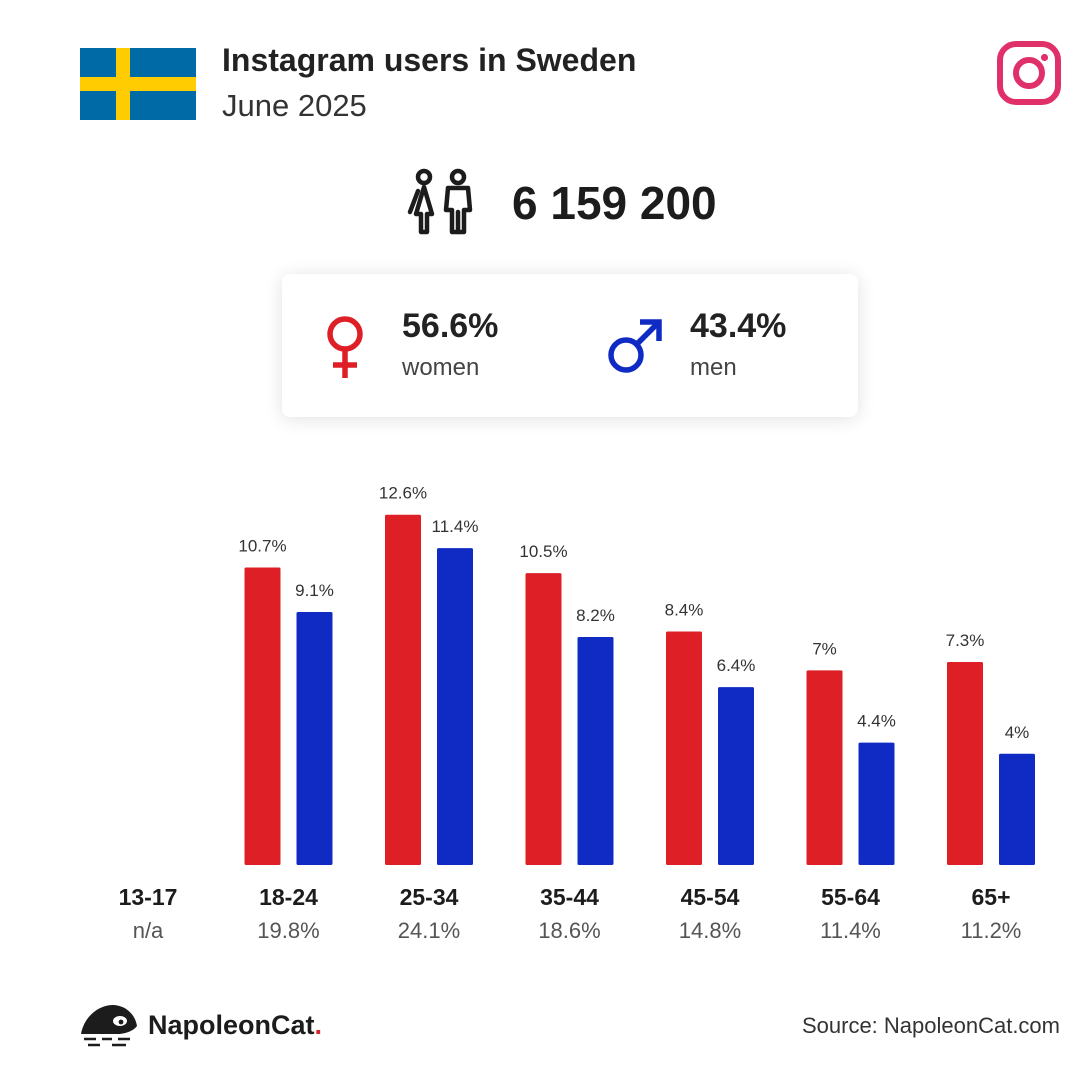 The width and height of the screenshot is (1080, 1080). What do you see at coordinates (738, 326) in the screenshot?
I see `men-percentage: 43.4%` at bounding box center [738, 326].